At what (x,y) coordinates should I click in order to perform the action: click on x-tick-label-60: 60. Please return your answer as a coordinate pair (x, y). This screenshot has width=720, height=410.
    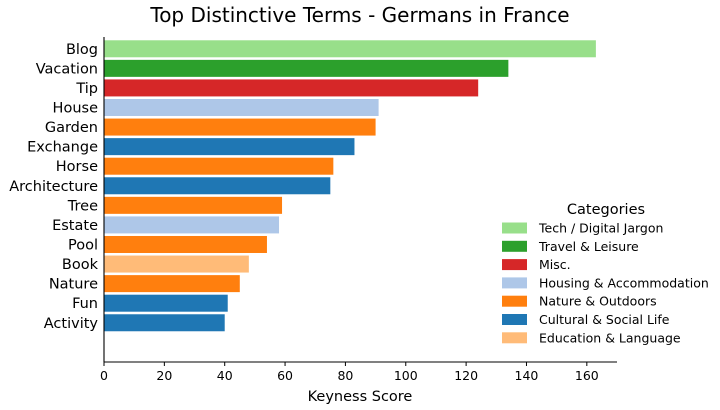
    Looking at the image, I should click on (285, 375).